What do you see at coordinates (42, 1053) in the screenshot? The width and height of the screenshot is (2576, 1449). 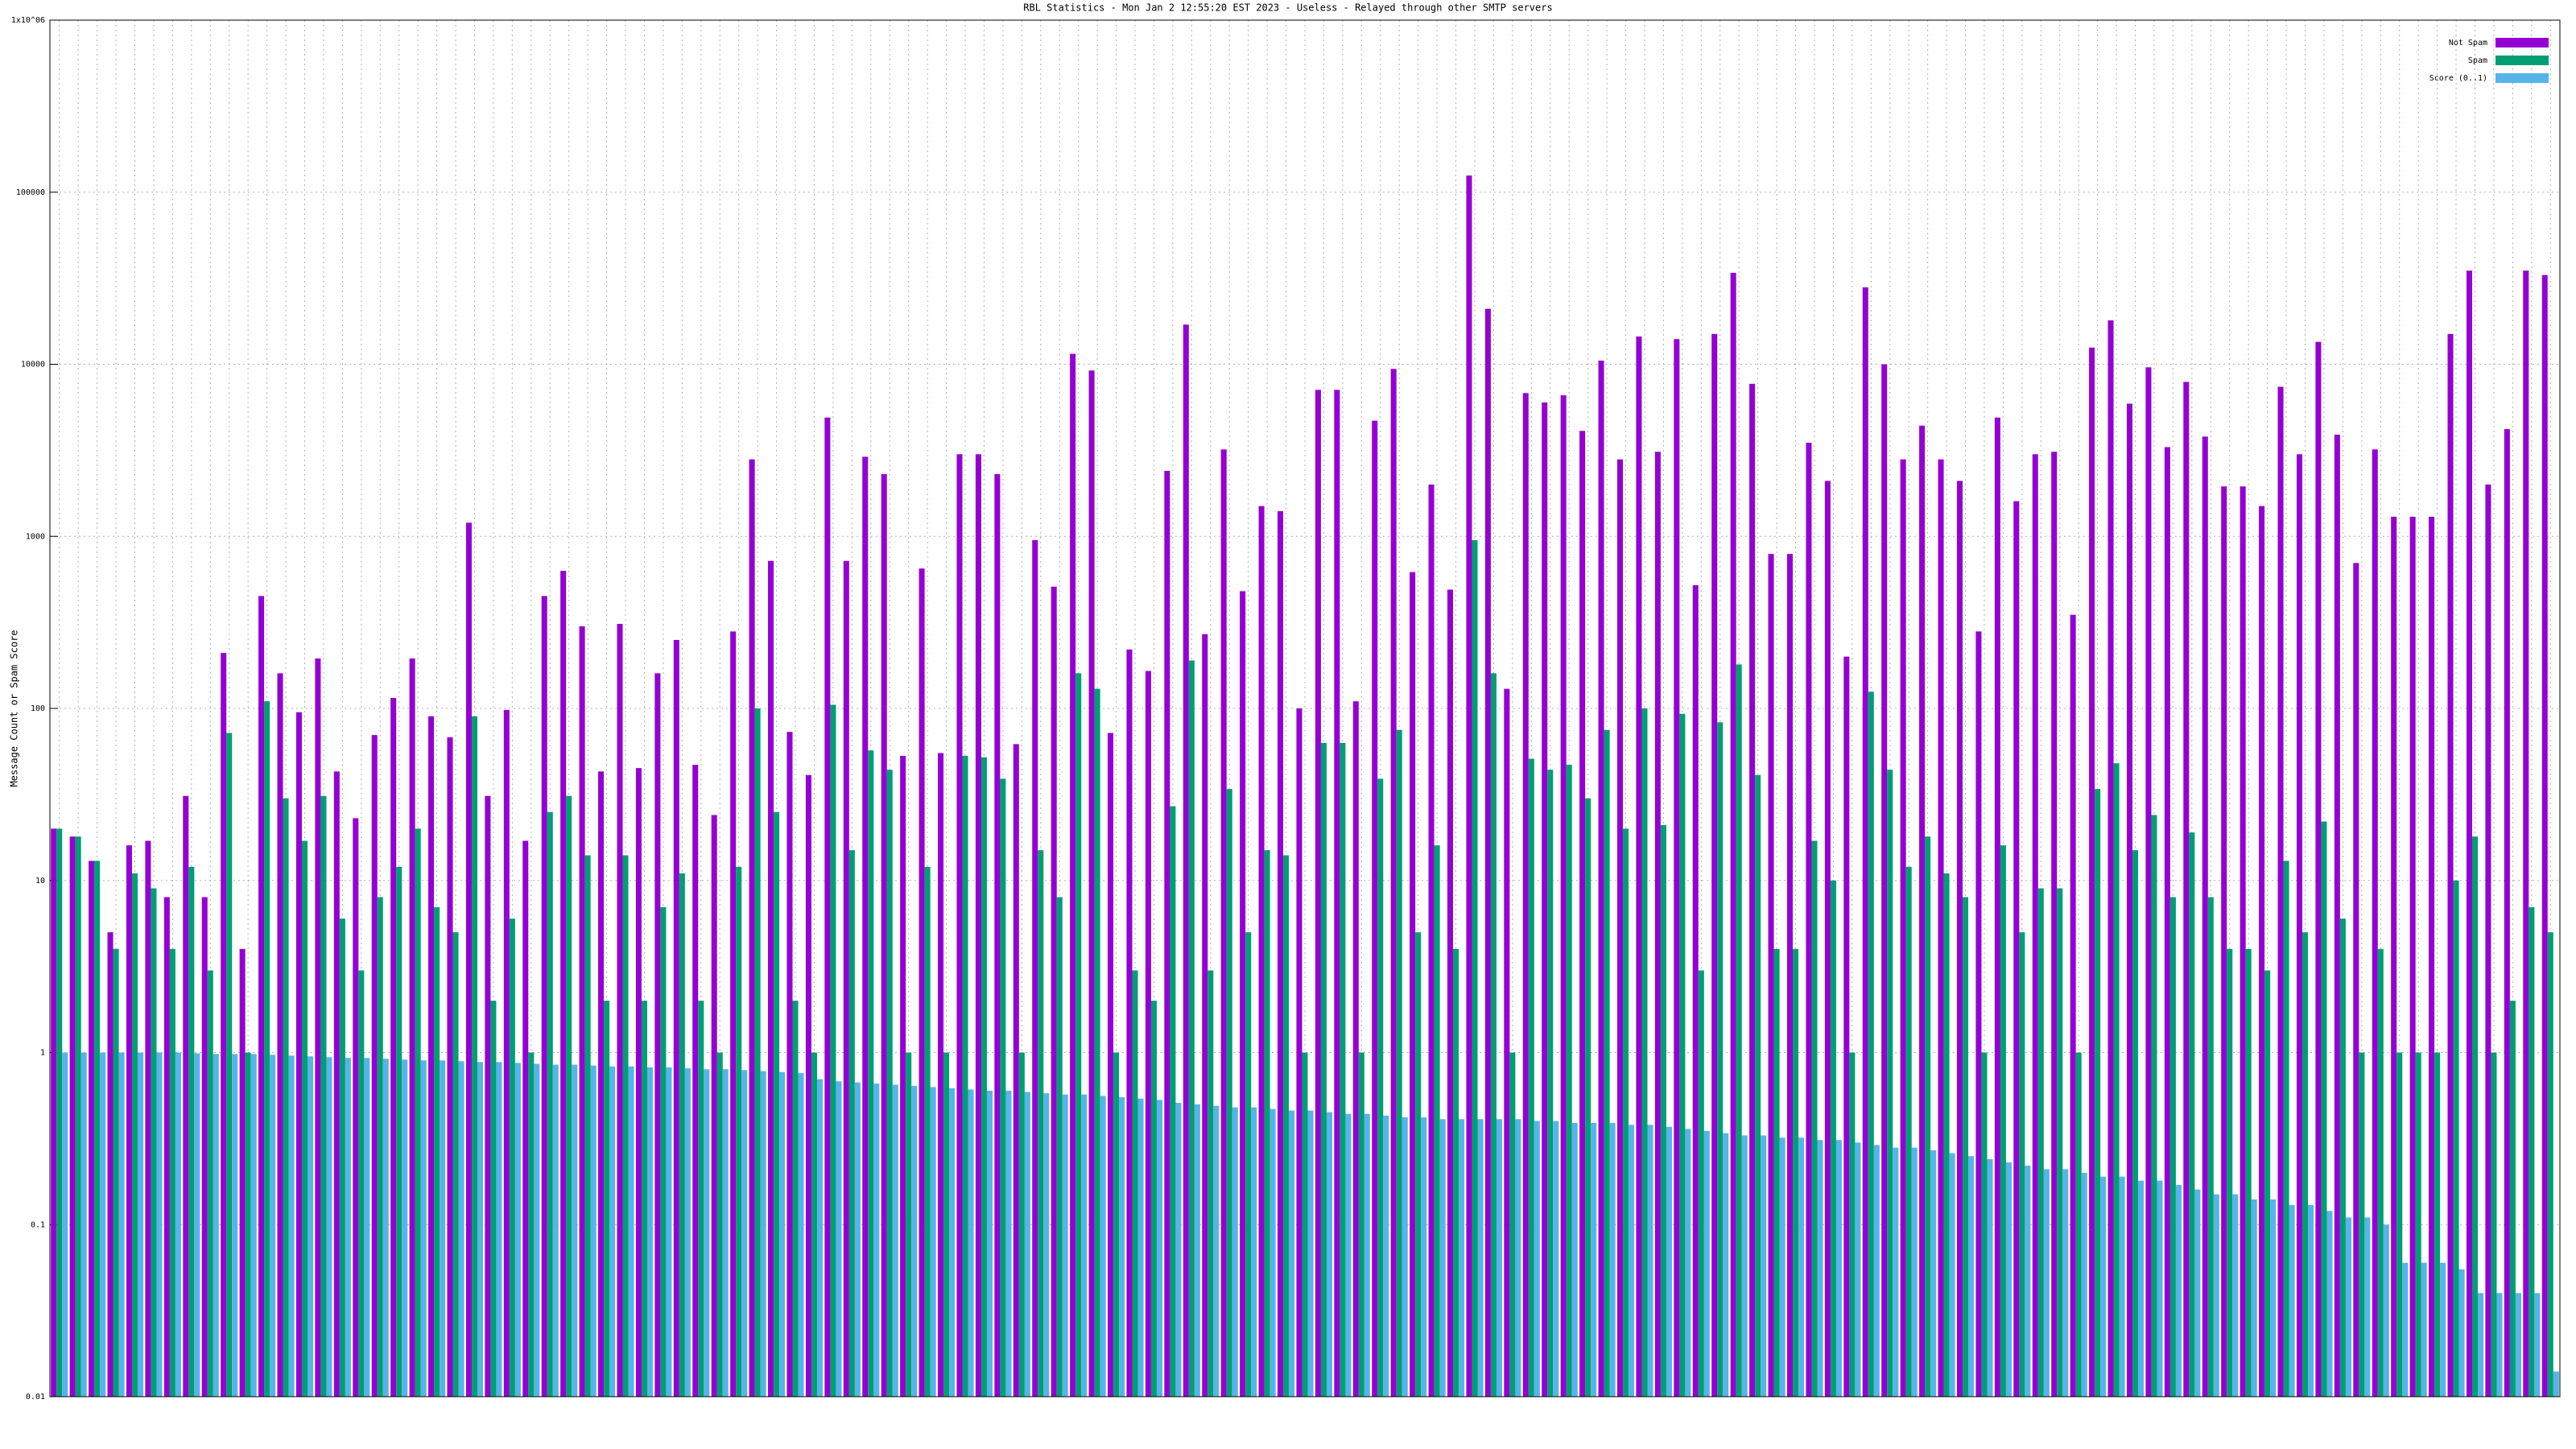 I see `y-tick-label: 1` at bounding box center [42, 1053].